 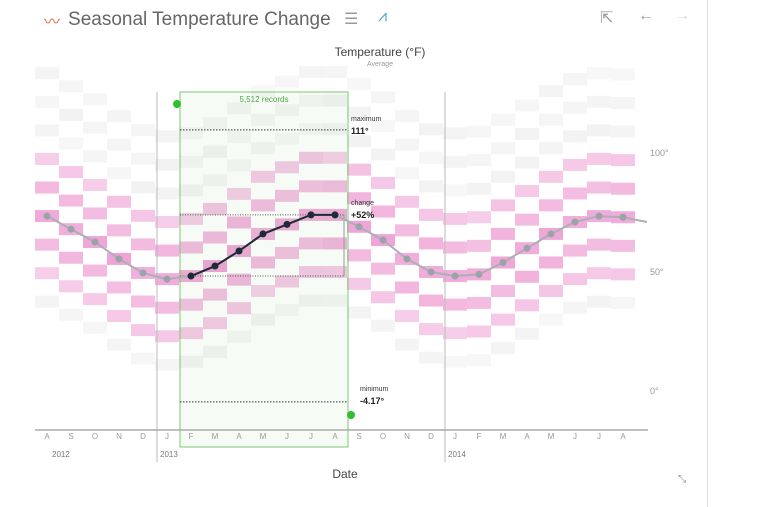 What do you see at coordinates (239, 436) in the screenshot?
I see `month-tick: A` at bounding box center [239, 436].